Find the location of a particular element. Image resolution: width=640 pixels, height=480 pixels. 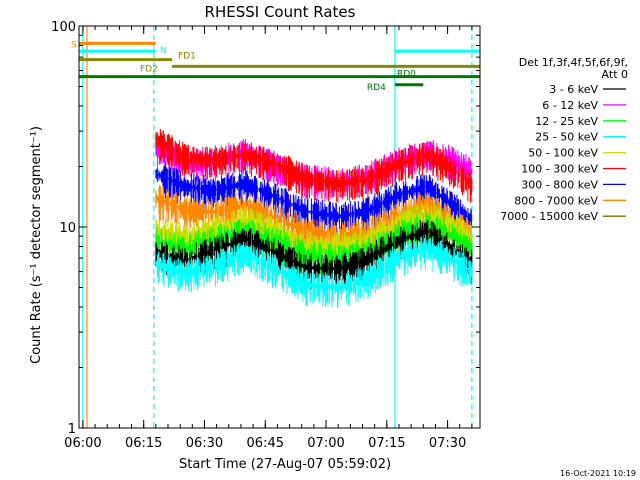

x-tick-label: 06:45 is located at coordinates (265, 443).